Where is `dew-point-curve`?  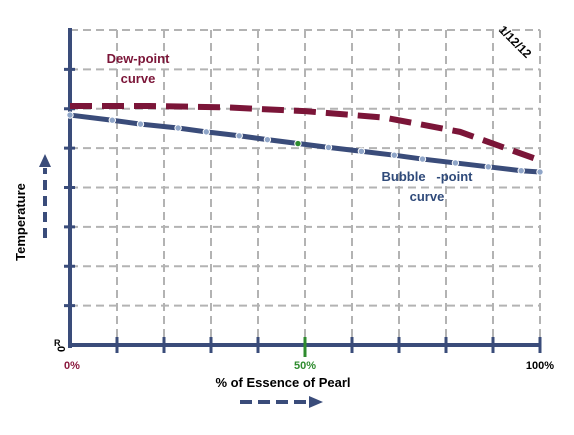
dew-point-curve is located at coordinates (306, 133).